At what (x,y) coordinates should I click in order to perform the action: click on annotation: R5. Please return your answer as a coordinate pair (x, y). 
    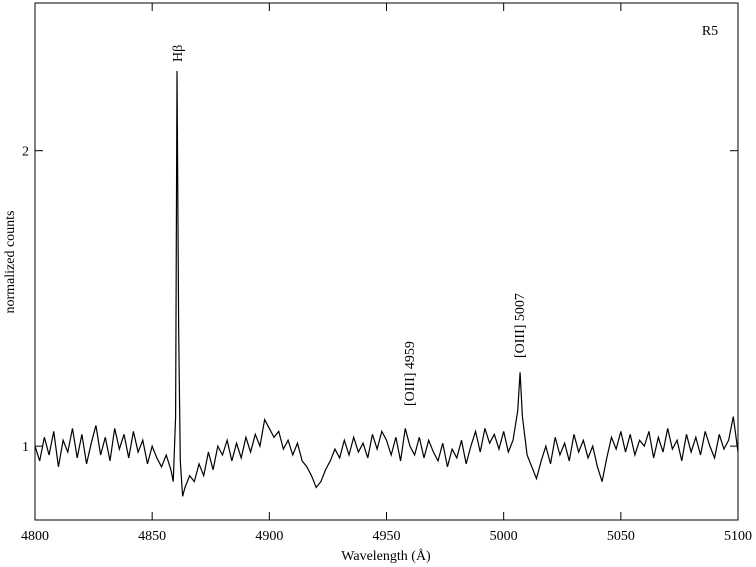
    Looking at the image, I should click on (710, 31).